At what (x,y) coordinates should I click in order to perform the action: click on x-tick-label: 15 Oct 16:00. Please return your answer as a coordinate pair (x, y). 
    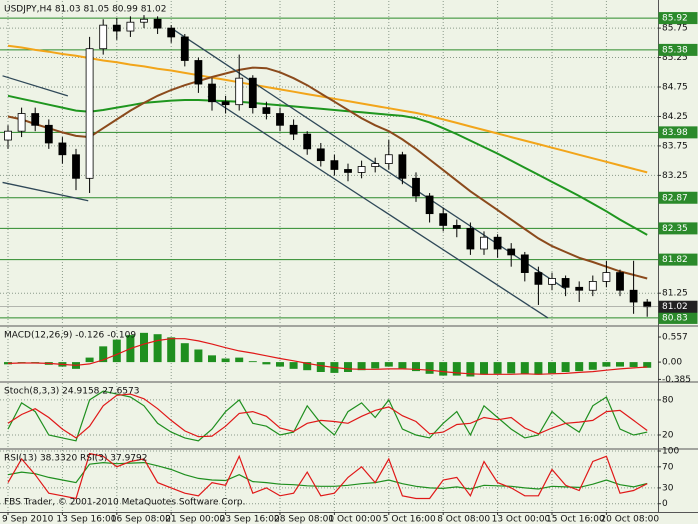
    Looking at the image, I should click on (575, 519).